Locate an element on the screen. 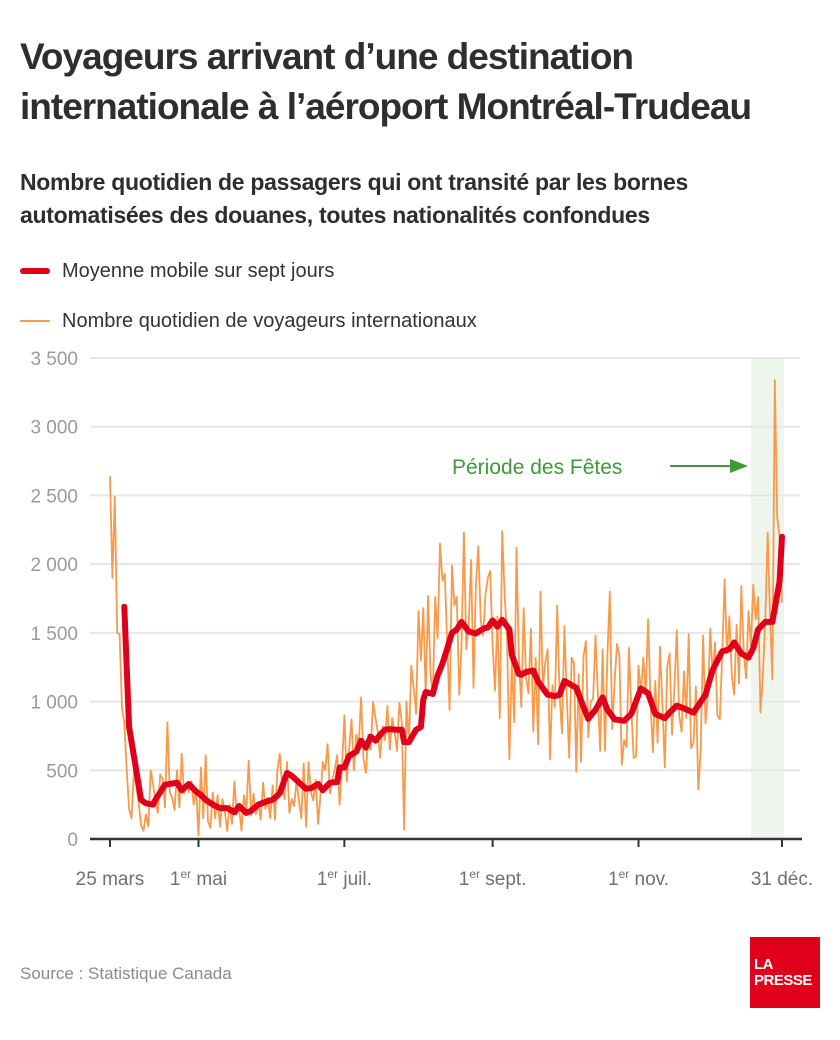  x-axis is located at coordinates (446, 842).